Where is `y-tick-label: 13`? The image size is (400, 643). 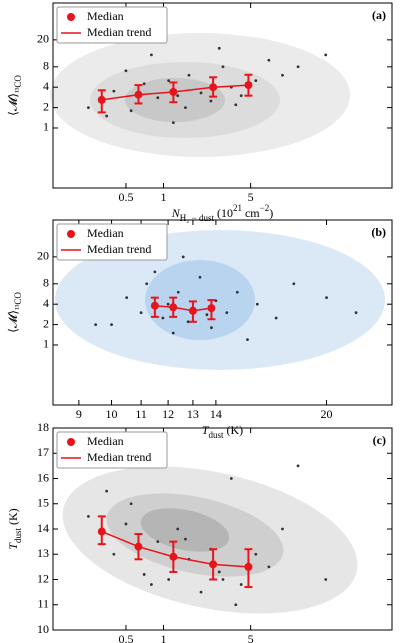
y-tick-label: 13 is located at coordinates (43, 553).